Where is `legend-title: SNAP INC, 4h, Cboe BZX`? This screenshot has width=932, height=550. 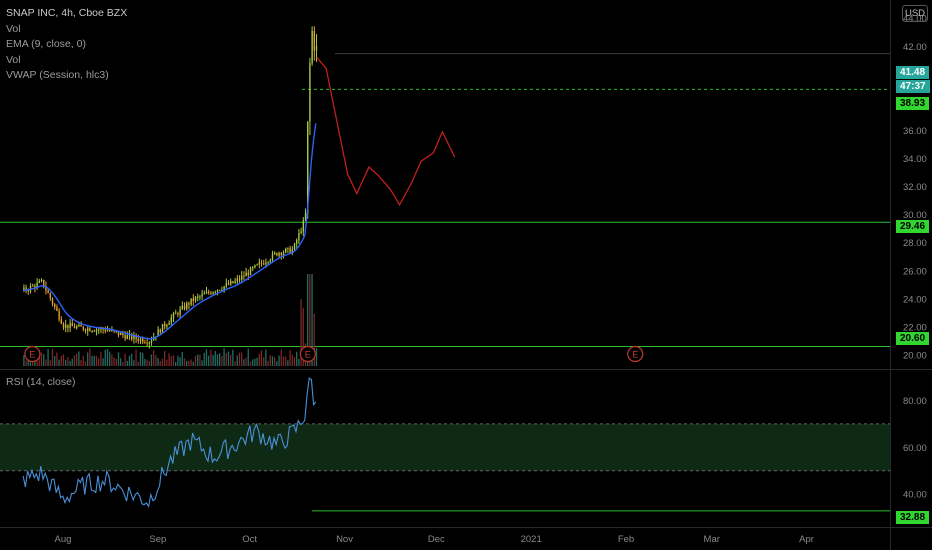
legend-title: SNAP INC, 4h, Cboe BZX is located at coordinates (67, 13).